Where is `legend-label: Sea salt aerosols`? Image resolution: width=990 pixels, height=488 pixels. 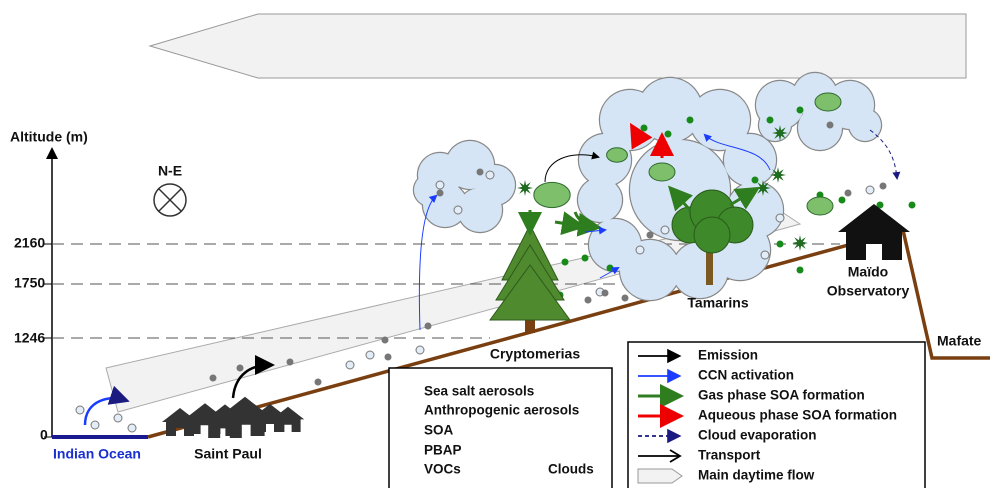
legend-label: Sea salt aerosols is located at coordinates (479, 391).